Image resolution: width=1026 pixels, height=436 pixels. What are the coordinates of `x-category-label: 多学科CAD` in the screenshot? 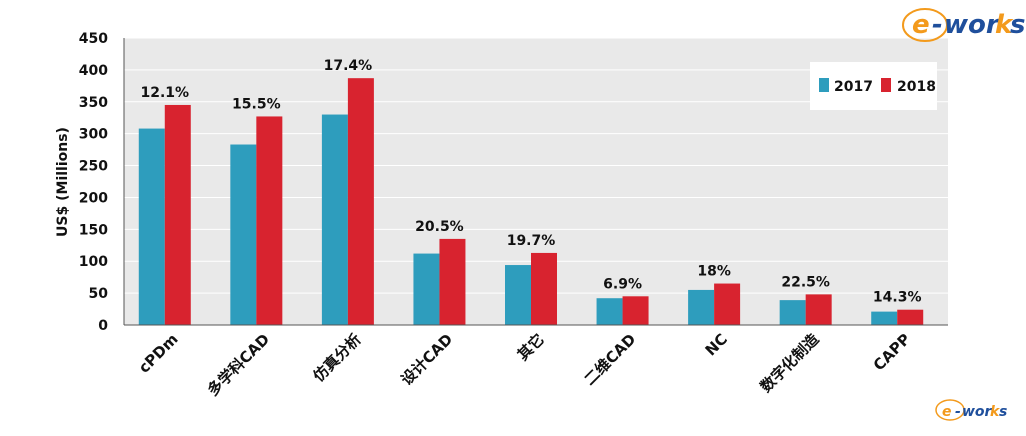 It's located at (238, 364).